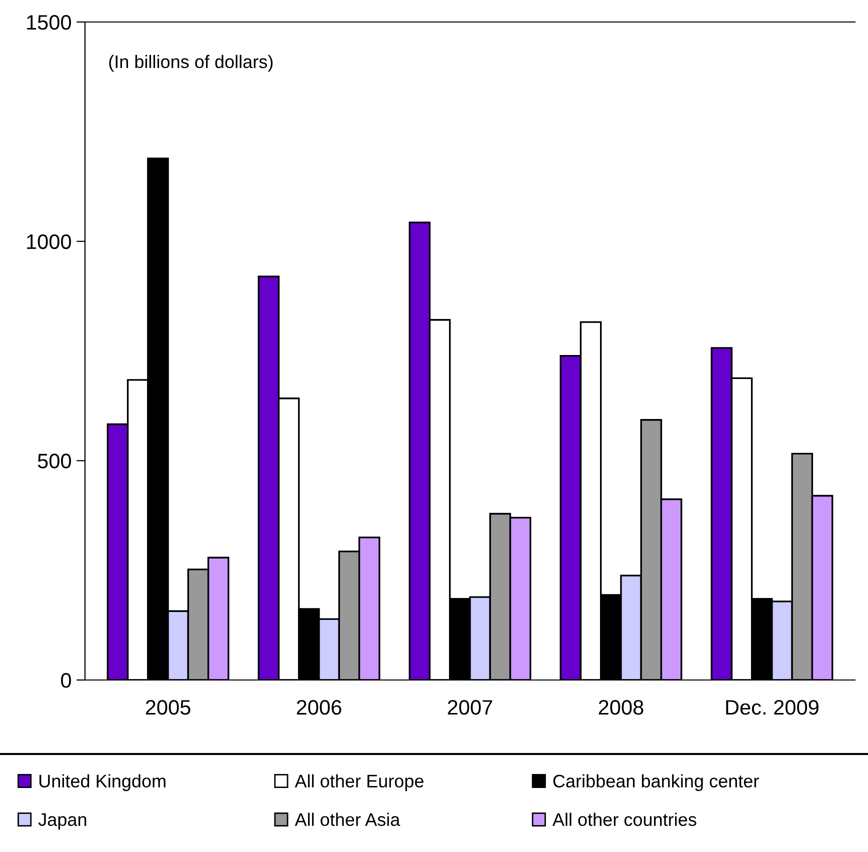  Describe the element at coordinates (470, 707) in the screenshot. I see `x-tick-label: 2007` at that location.